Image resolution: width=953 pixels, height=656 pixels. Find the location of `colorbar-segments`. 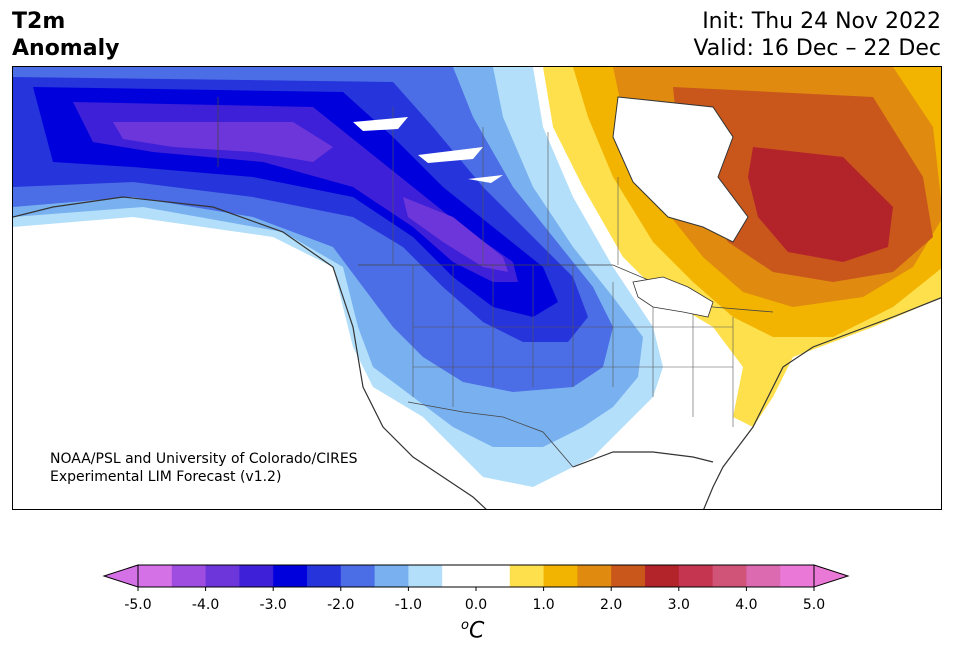

colorbar-segments is located at coordinates (476, 576).